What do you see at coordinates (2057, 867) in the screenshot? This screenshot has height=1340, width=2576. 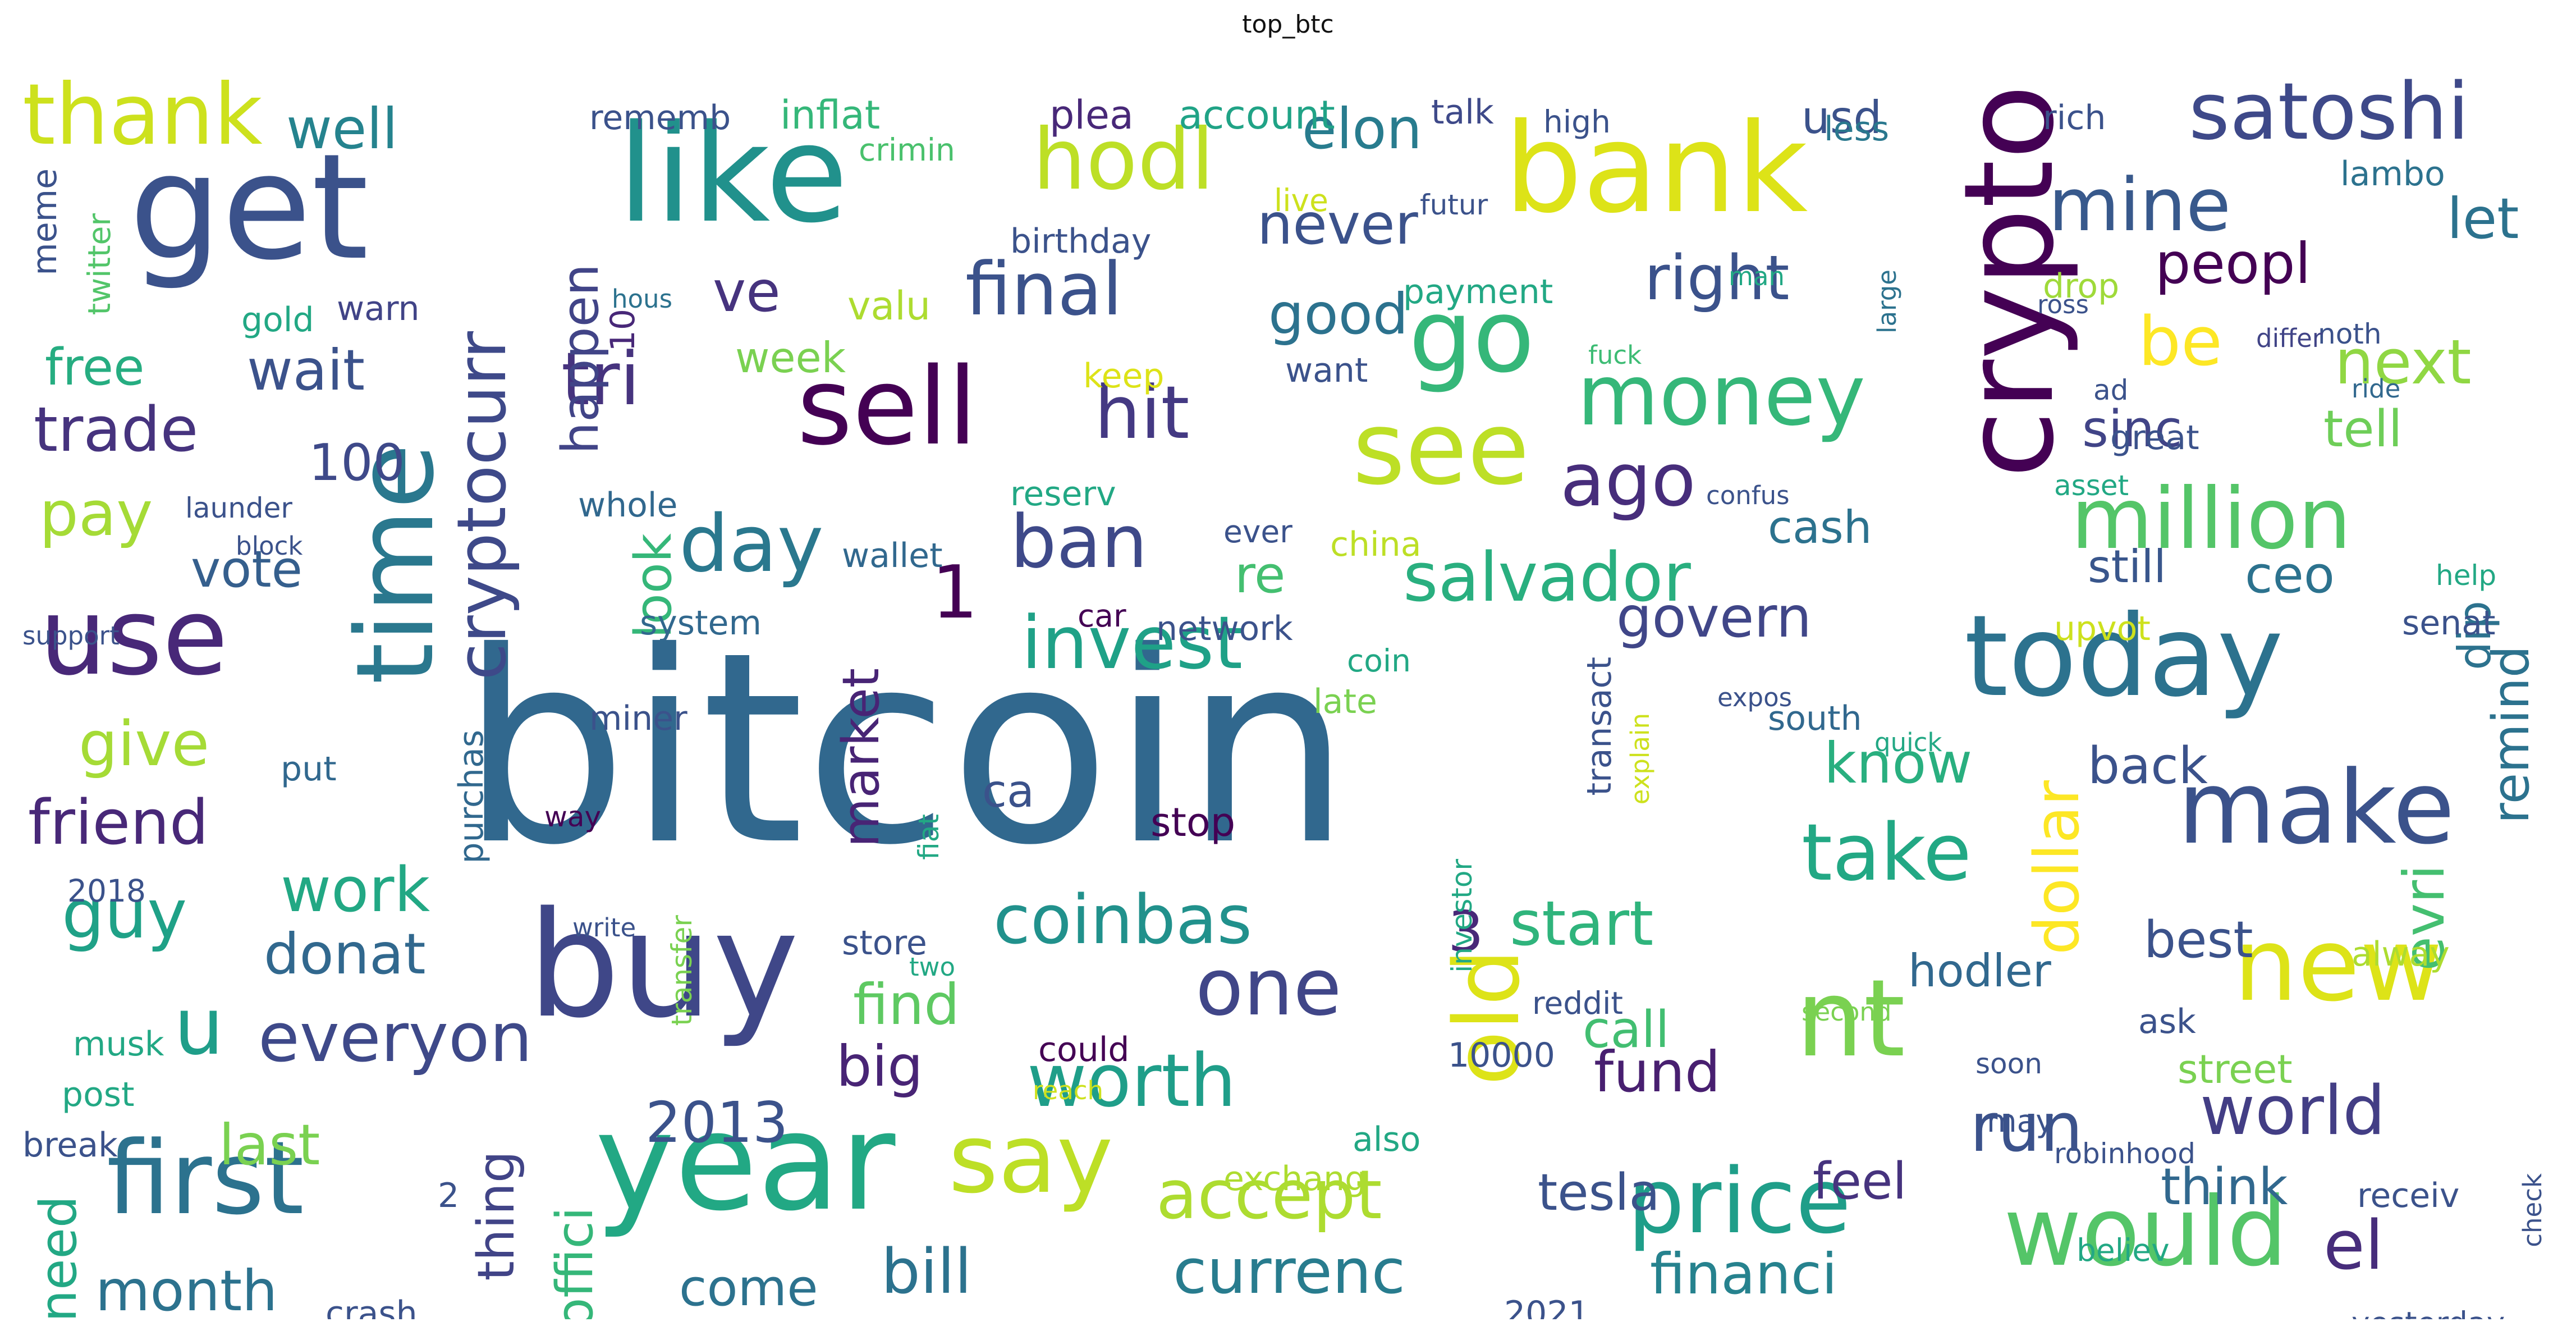 I see `word-dollar: dollar` at bounding box center [2057, 867].